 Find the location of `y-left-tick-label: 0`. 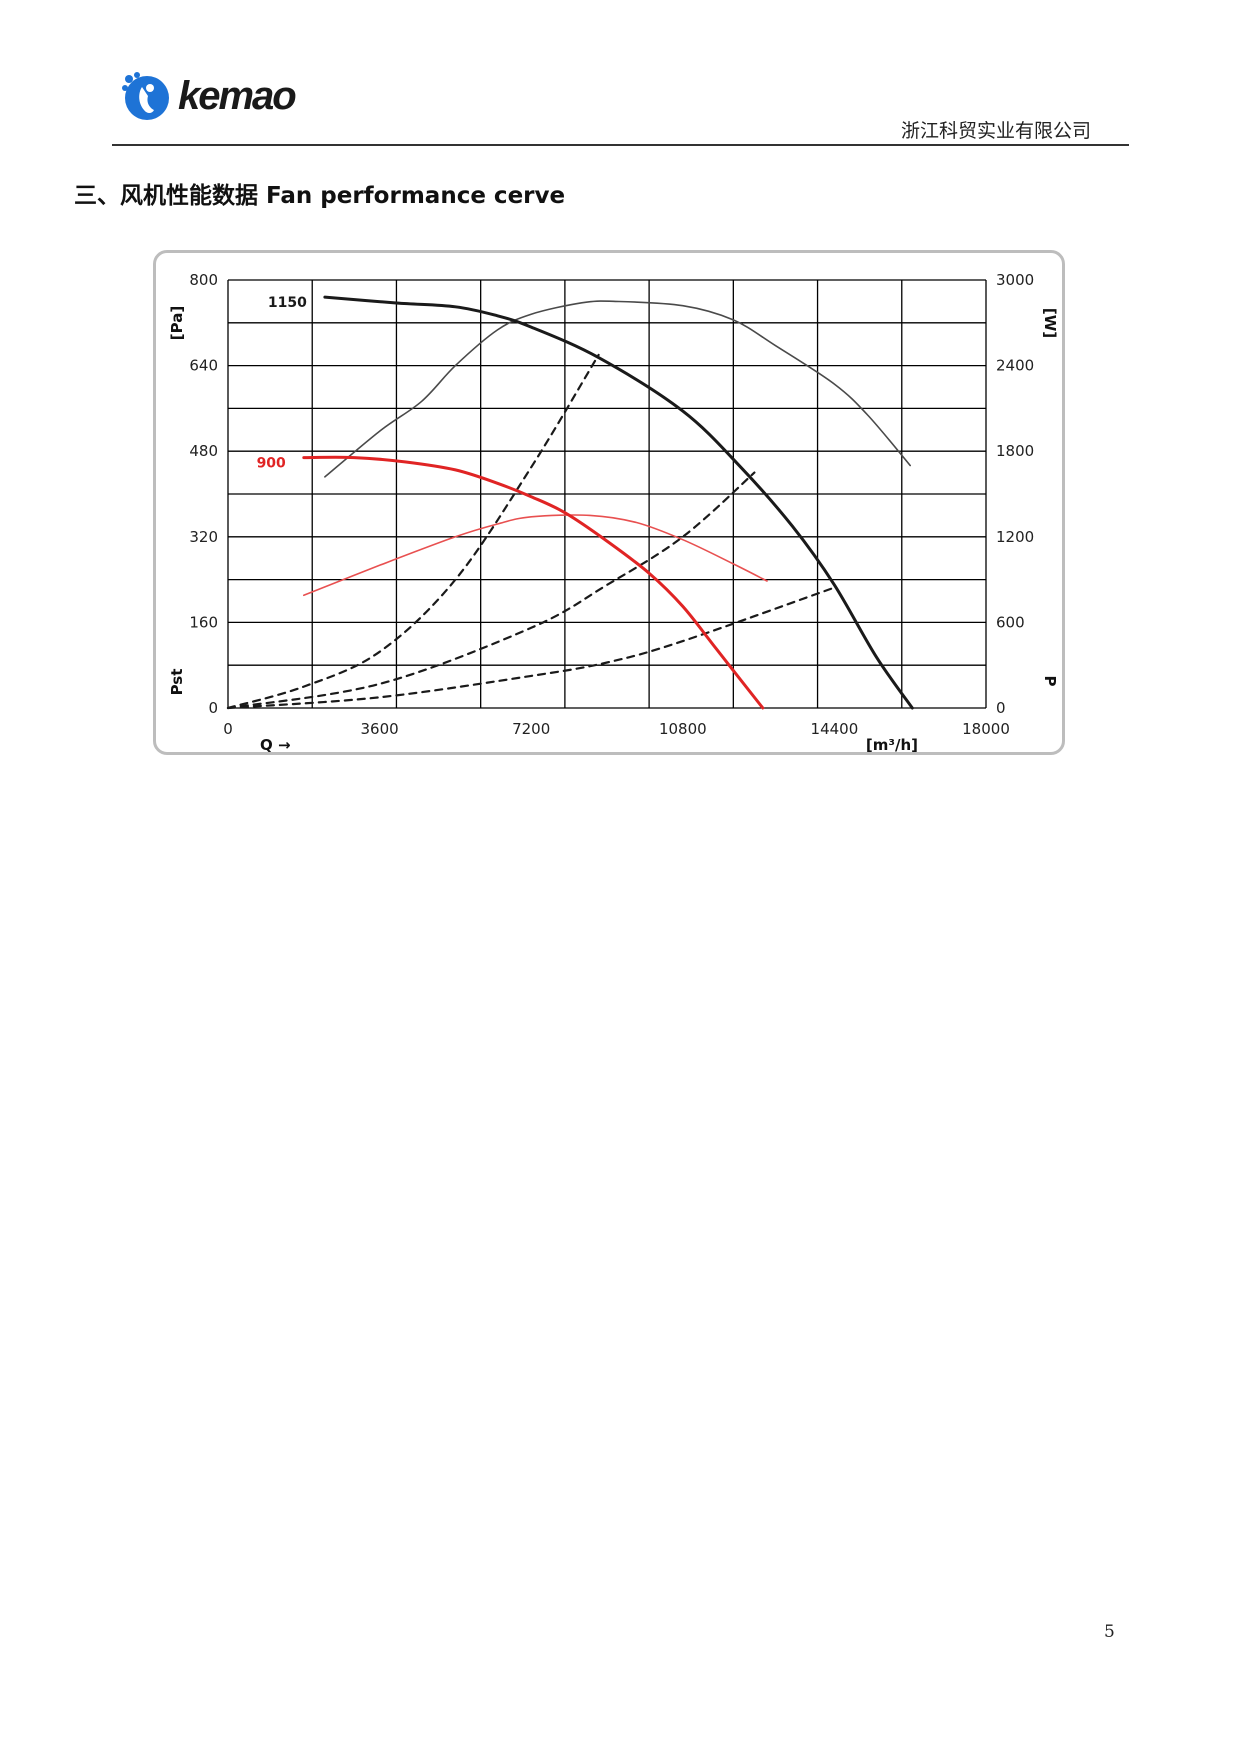

y-left-tick-label: 0 is located at coordinates (213, 708).